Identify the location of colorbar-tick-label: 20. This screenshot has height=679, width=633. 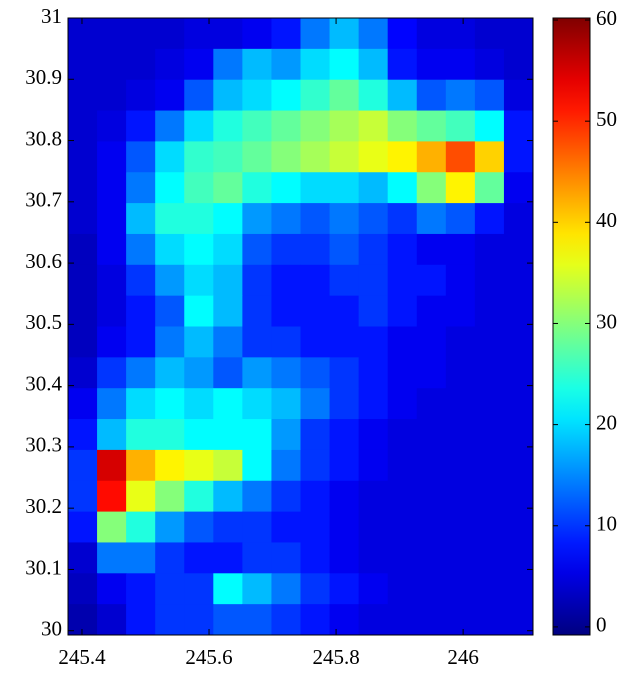
(606, 422).